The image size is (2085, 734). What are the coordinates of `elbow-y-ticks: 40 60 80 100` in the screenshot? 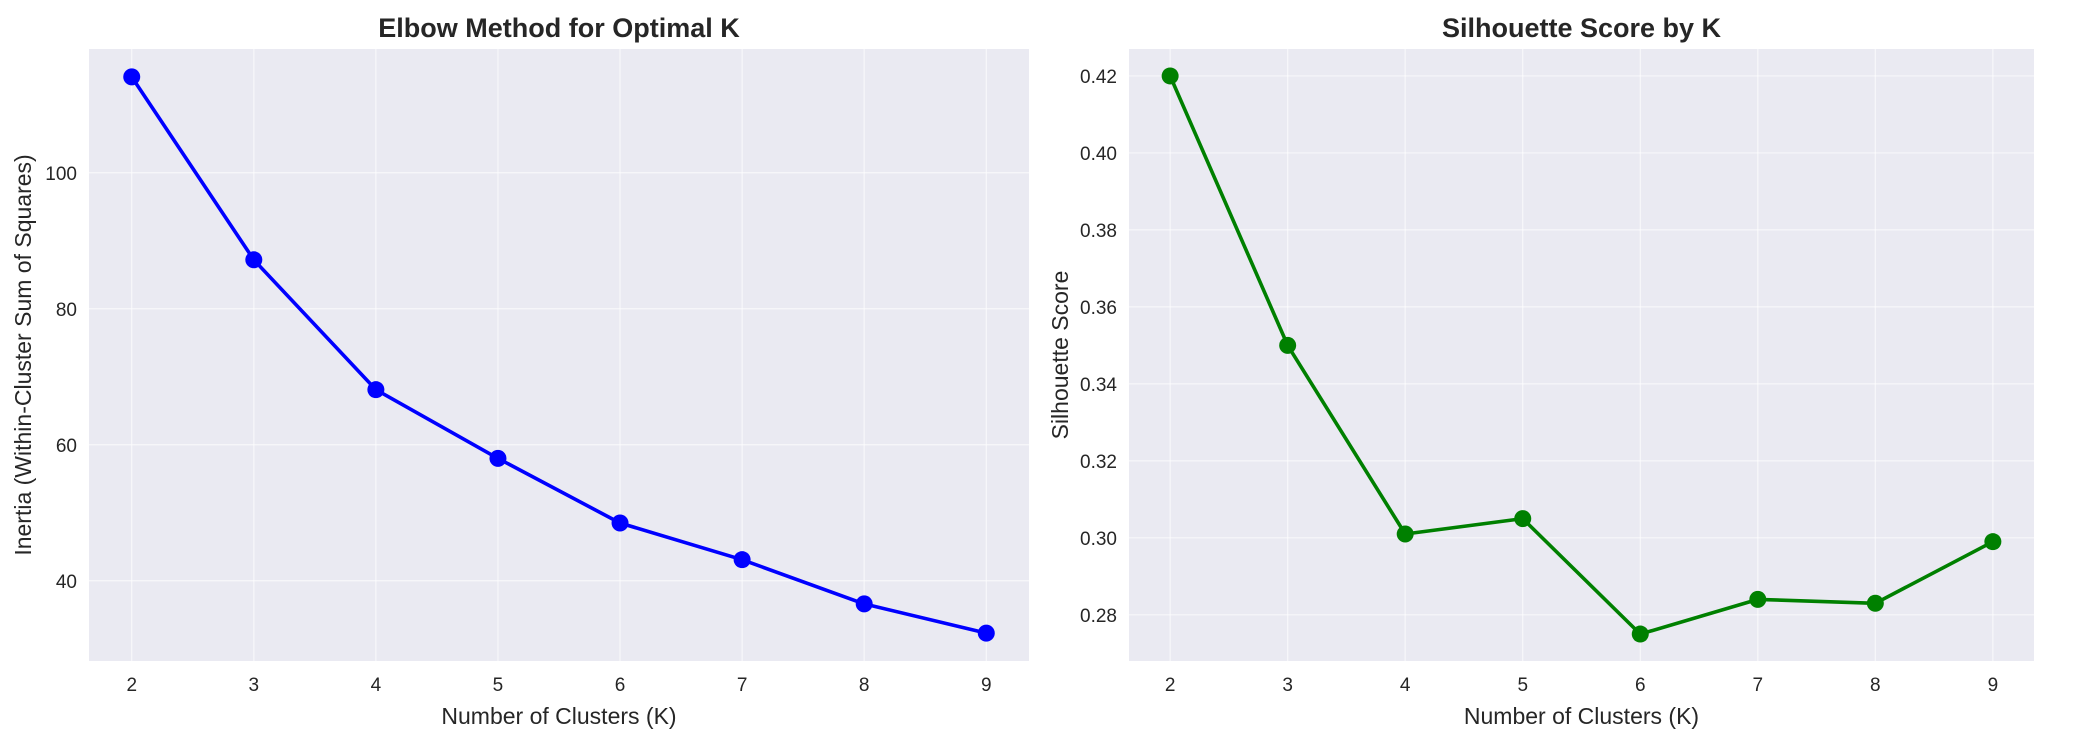 It's located at (61, 378).